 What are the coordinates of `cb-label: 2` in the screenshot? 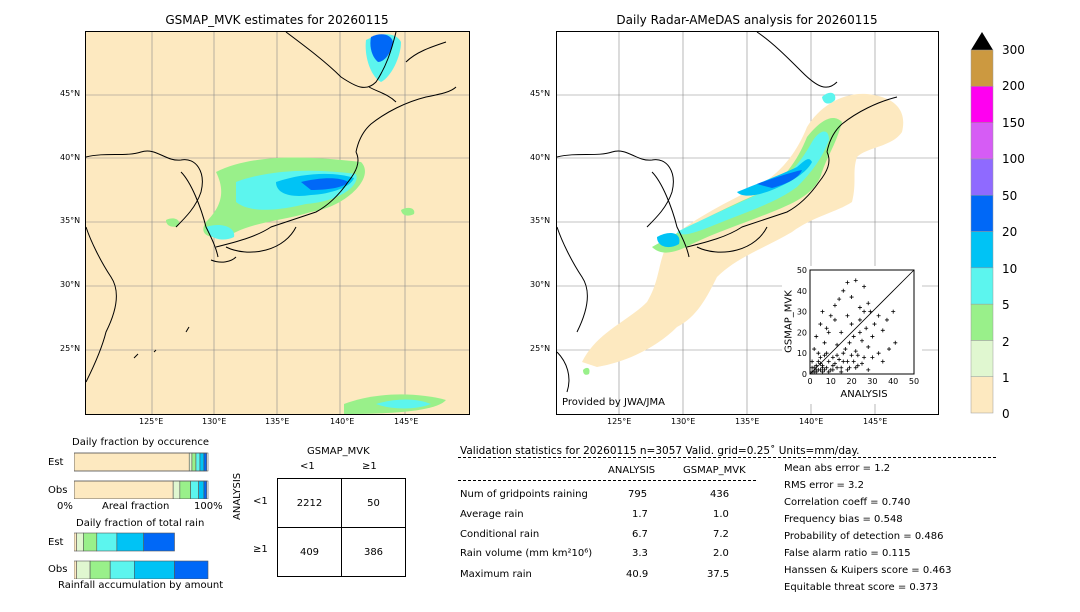 It's located at (1006, 342).